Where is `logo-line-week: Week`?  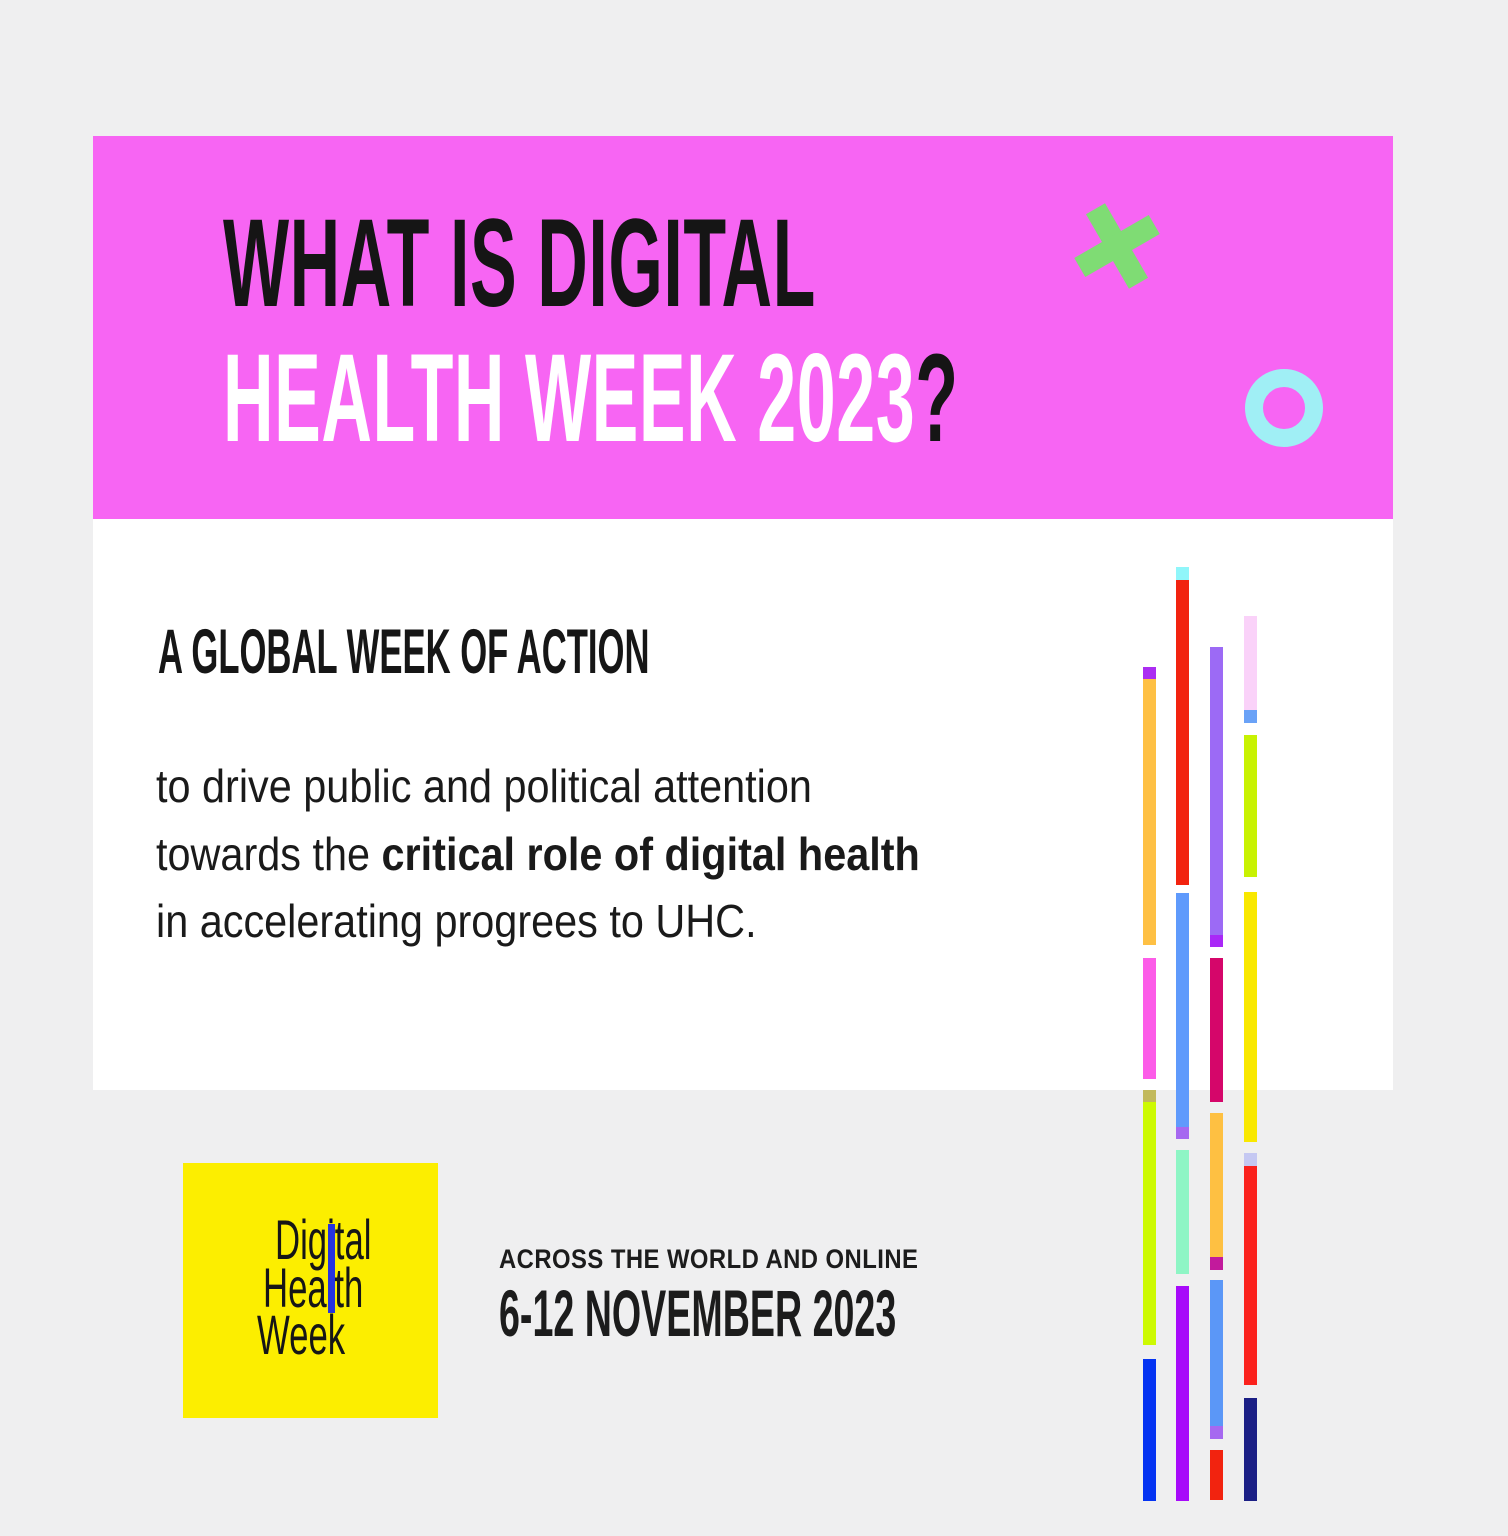
logo-line-week: Week is located at coordinates (301, 1334).